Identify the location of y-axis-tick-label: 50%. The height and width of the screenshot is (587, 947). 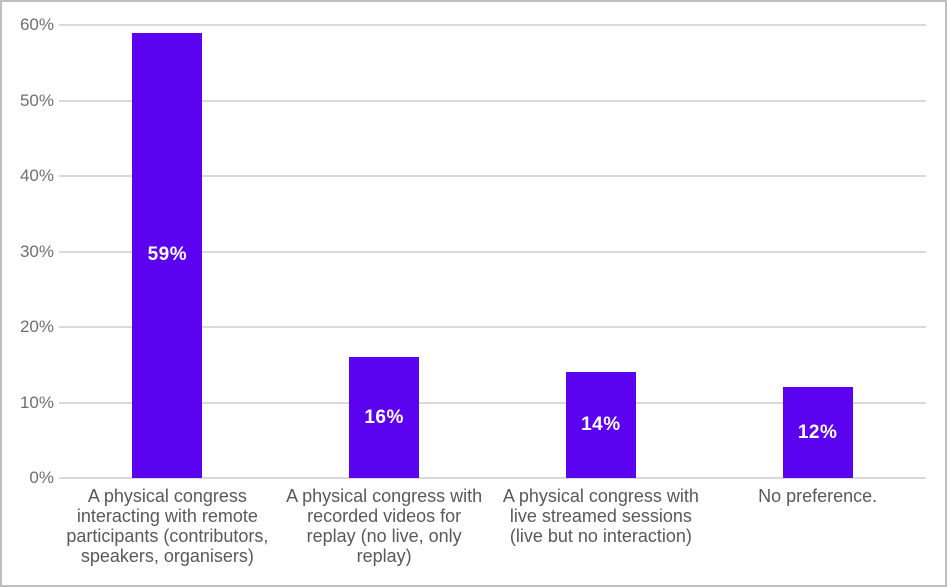
(36, 100).